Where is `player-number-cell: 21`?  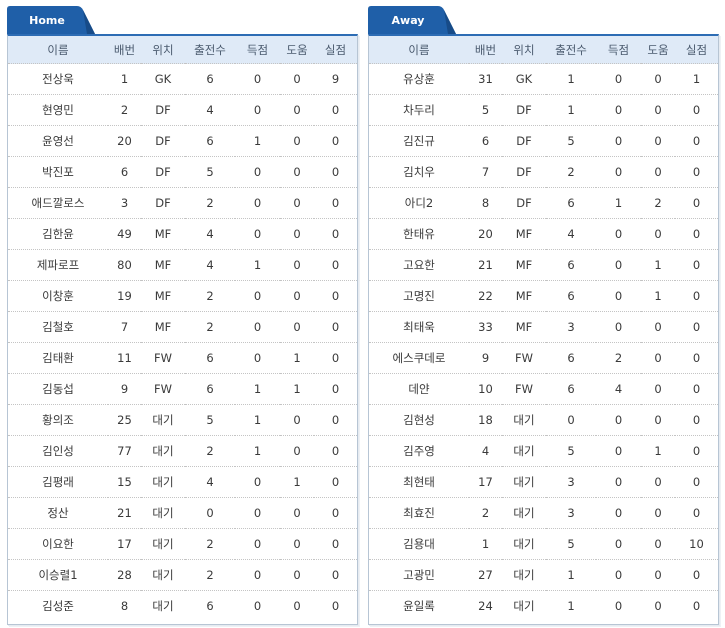
player-number-cell: 21 is located at coordinates (124, 513).